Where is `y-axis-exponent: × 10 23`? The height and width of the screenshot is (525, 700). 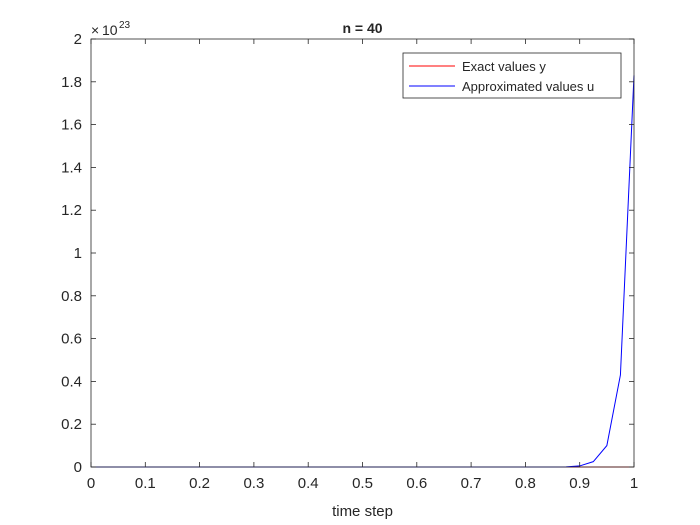 y-axis-exponent: × 10 23 is located at coordinates (111, 29).